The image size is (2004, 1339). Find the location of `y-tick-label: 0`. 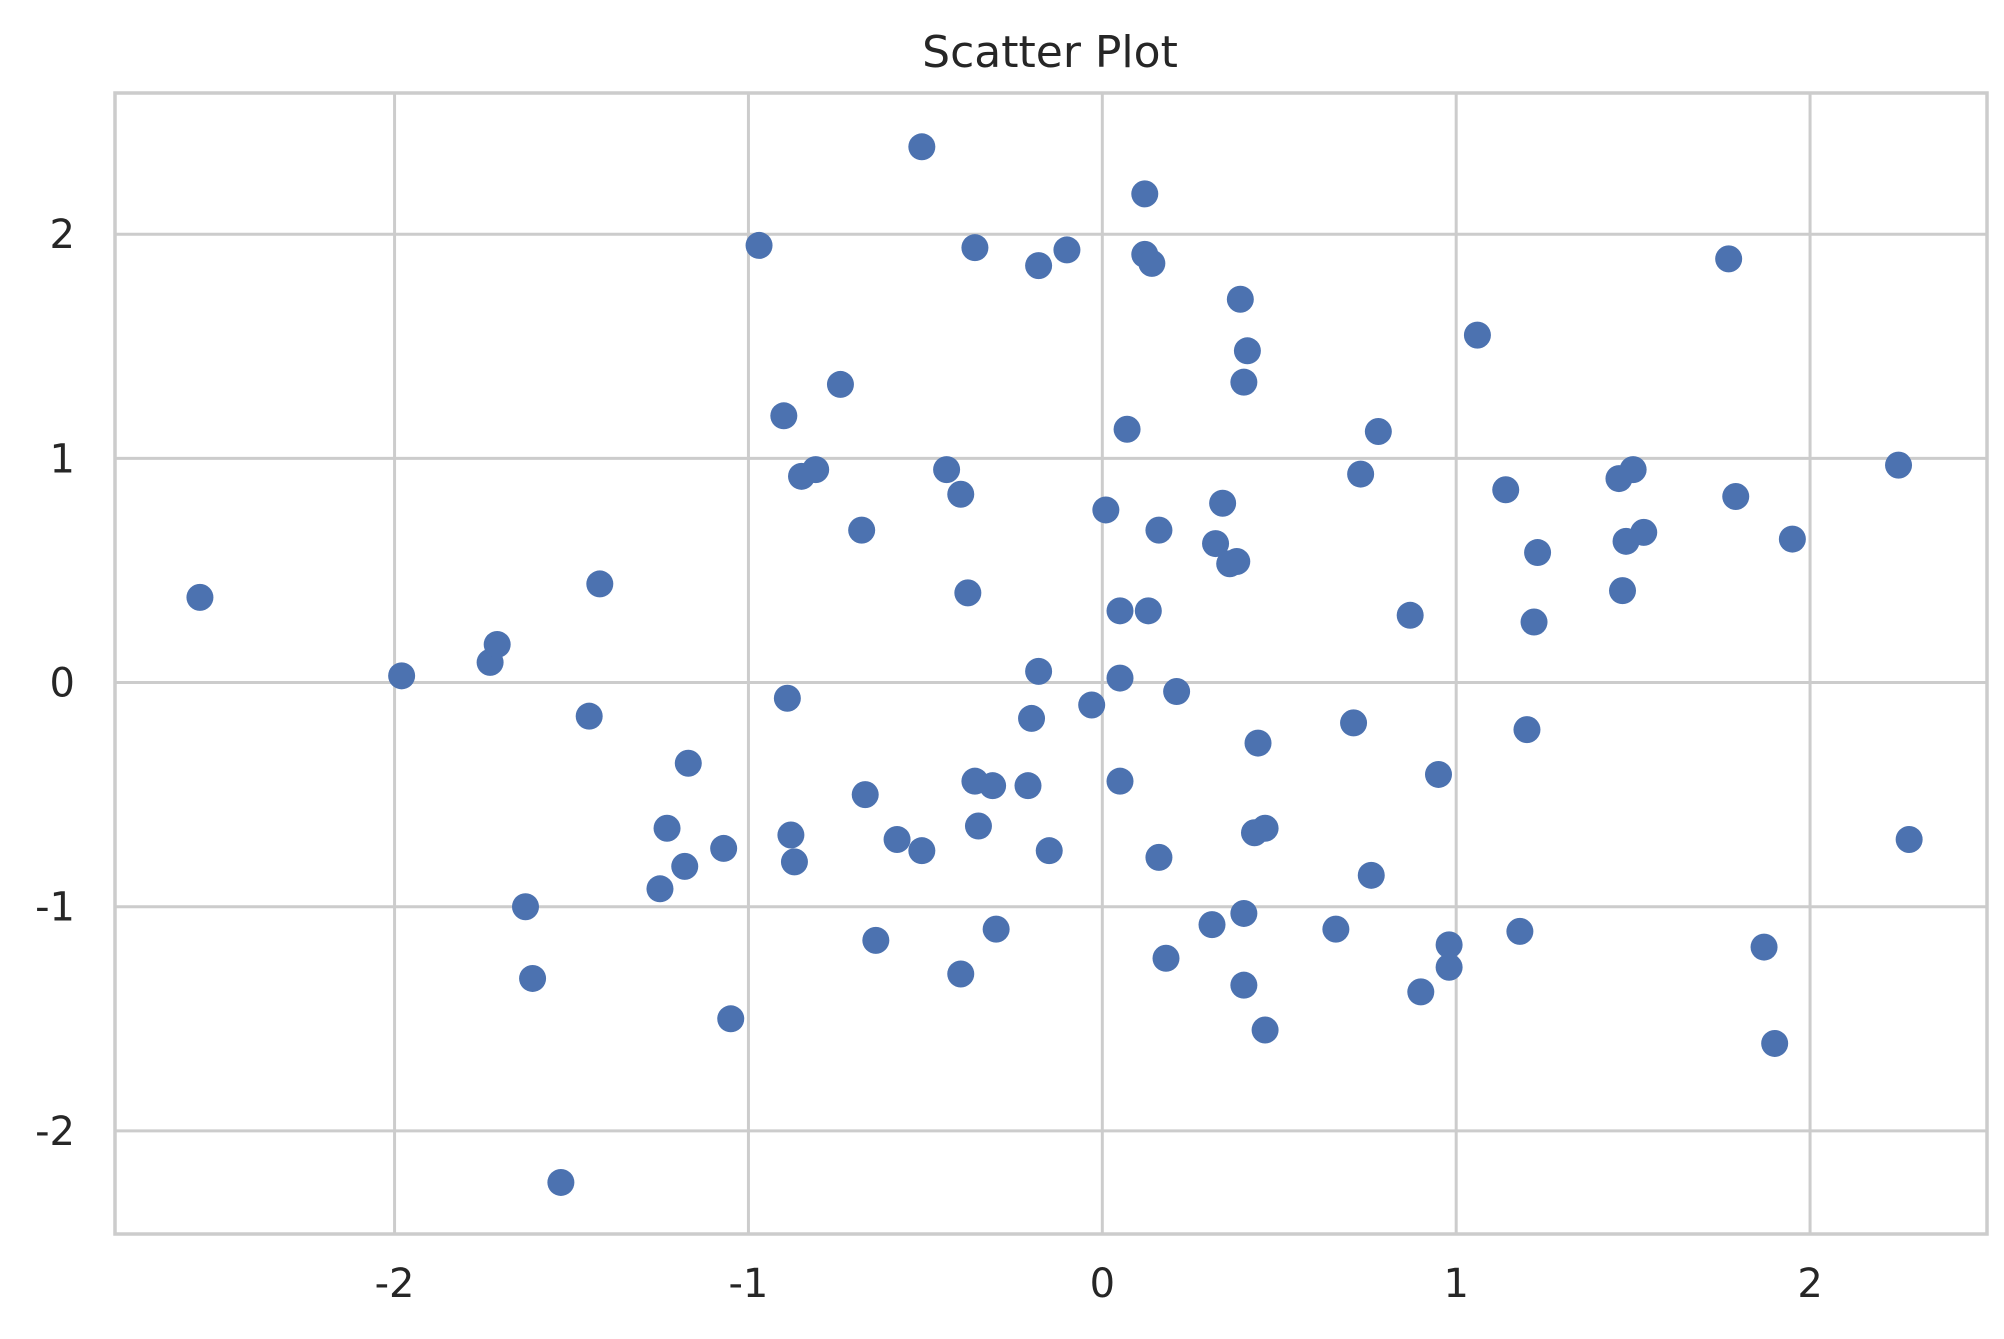

y-tick-label: 0 is located at coordinates (62, 684).